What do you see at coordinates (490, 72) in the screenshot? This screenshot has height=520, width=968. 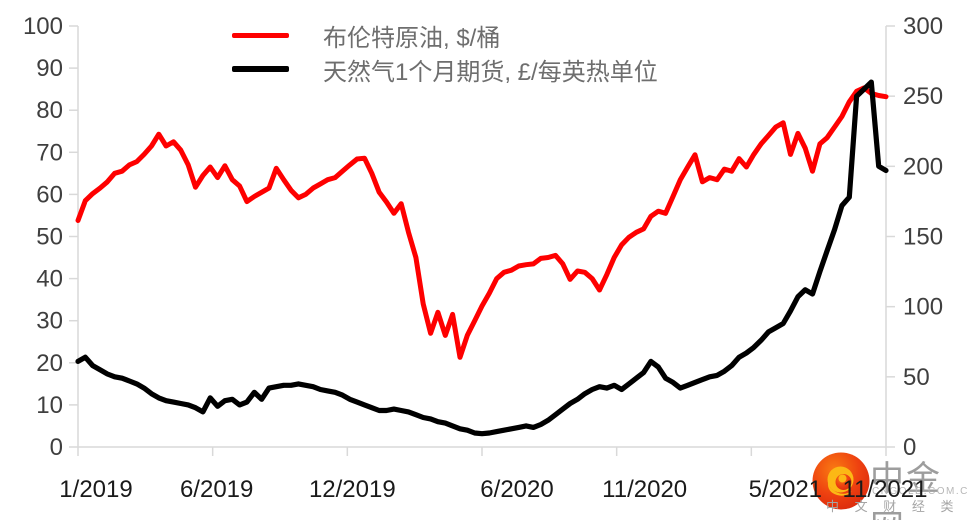 I see `gas-series-label: 天然气1个月期货, £/每英热单位` at bounding box center [490, 72].